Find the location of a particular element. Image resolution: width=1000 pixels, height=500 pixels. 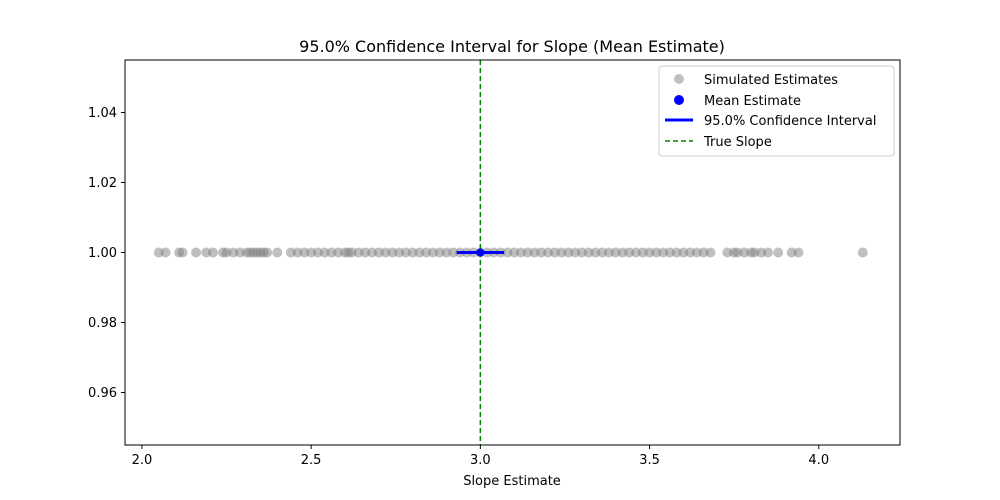

x-tick-label: 2.5 is located at coordinates (311, 460).